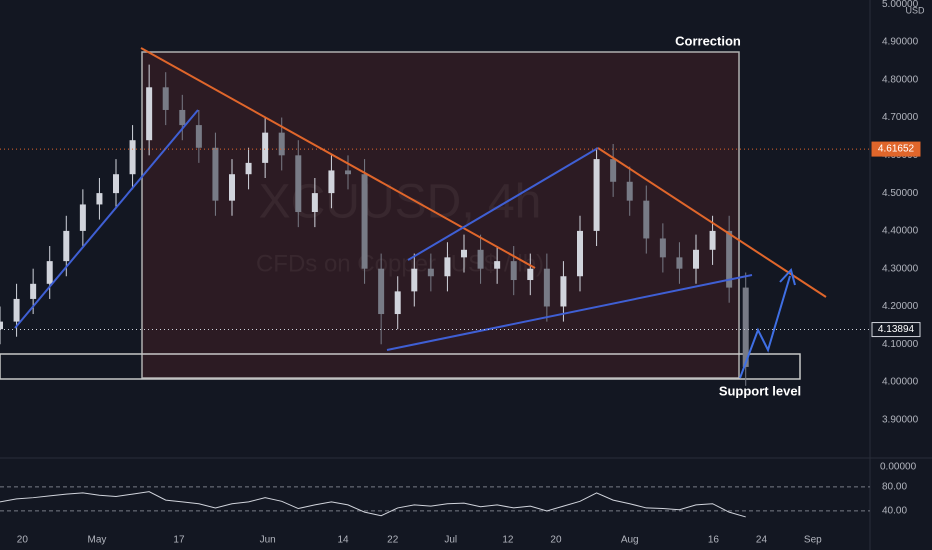 This screenshot has width=932, height=550. Describe the element at coordinates (787, 276) in the screenshot. I see `arrow-head` at that location.